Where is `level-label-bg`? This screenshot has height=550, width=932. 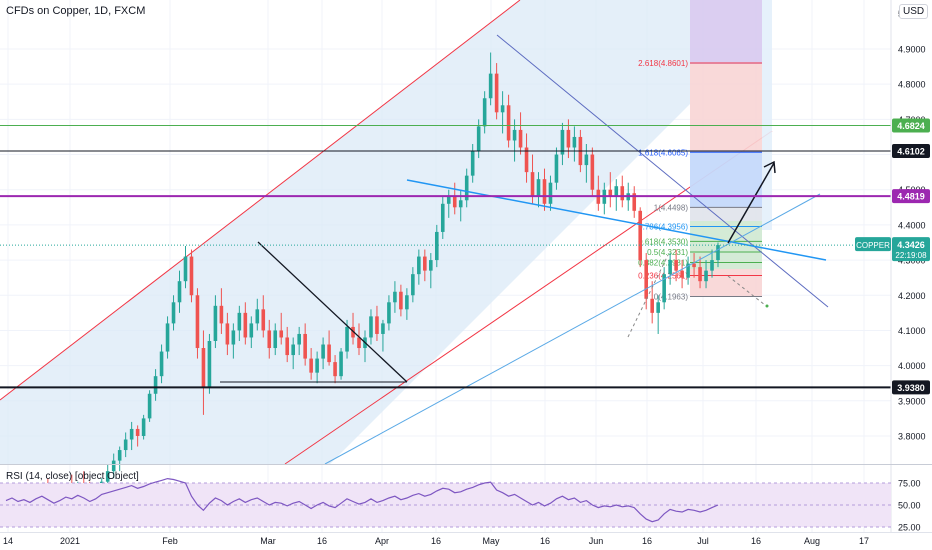 level-label-bg is located at coordinates (911, 387).